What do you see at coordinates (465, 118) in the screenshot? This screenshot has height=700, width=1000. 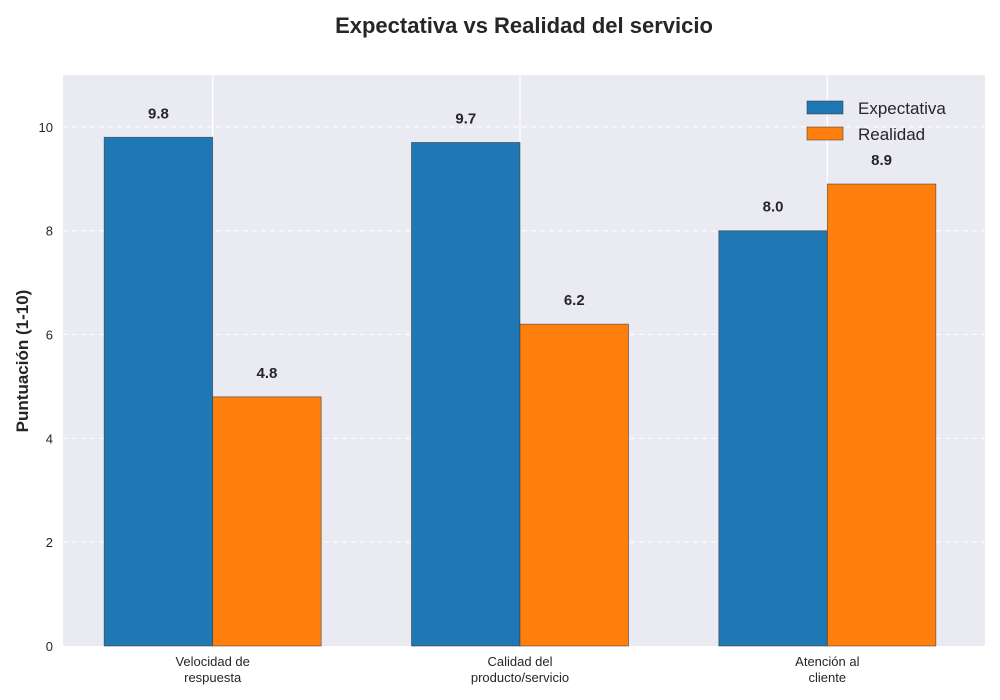 I see `data-label: 9.7` at bounding box center [465, 118].